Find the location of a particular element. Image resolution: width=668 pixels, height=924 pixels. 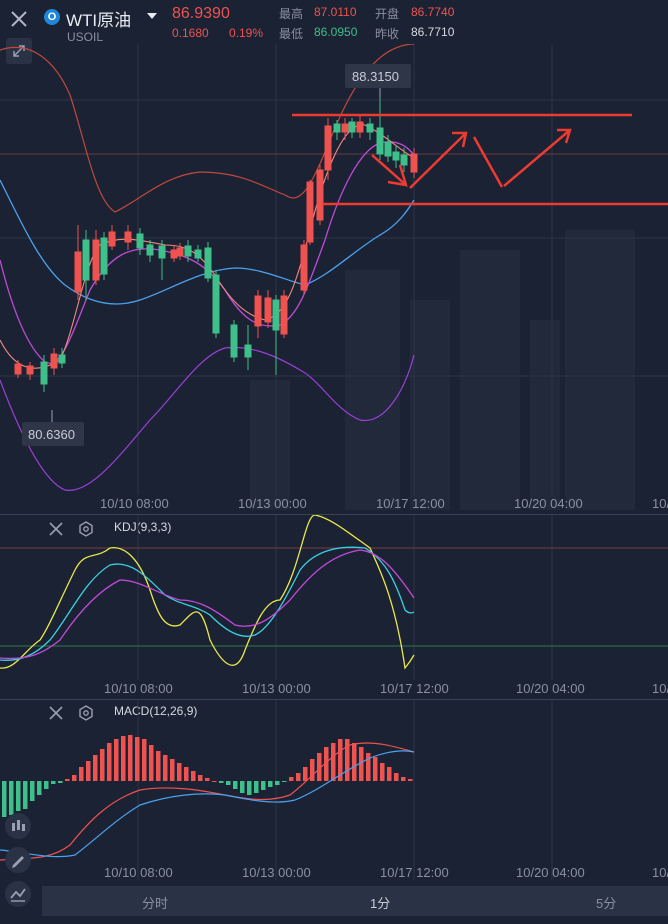

line-indicator-icon is located at coordinates (18, 894).